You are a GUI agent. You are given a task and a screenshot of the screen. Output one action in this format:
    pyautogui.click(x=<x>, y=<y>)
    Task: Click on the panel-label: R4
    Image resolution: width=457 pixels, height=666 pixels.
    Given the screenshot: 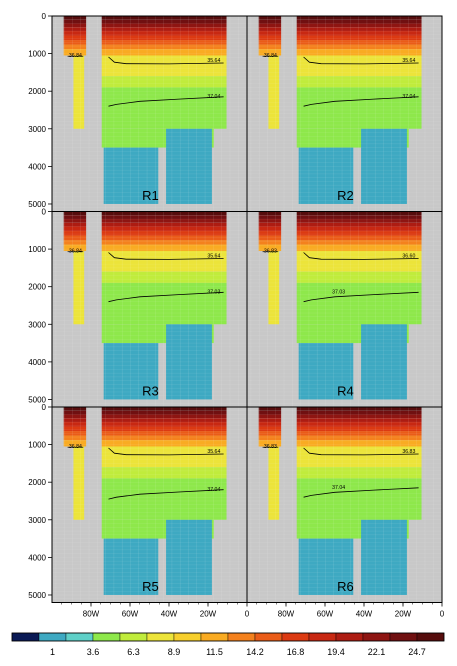 What is the action you would take?
    pyautogui.click(x=345, y=391)
    